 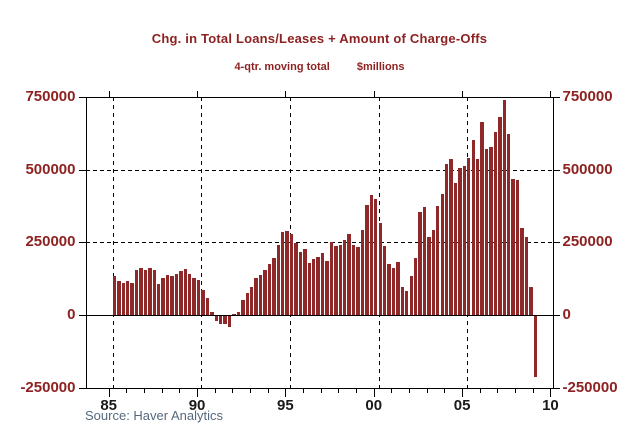 I want to click on y-tick-left--250000, so click(x=82, y=388).